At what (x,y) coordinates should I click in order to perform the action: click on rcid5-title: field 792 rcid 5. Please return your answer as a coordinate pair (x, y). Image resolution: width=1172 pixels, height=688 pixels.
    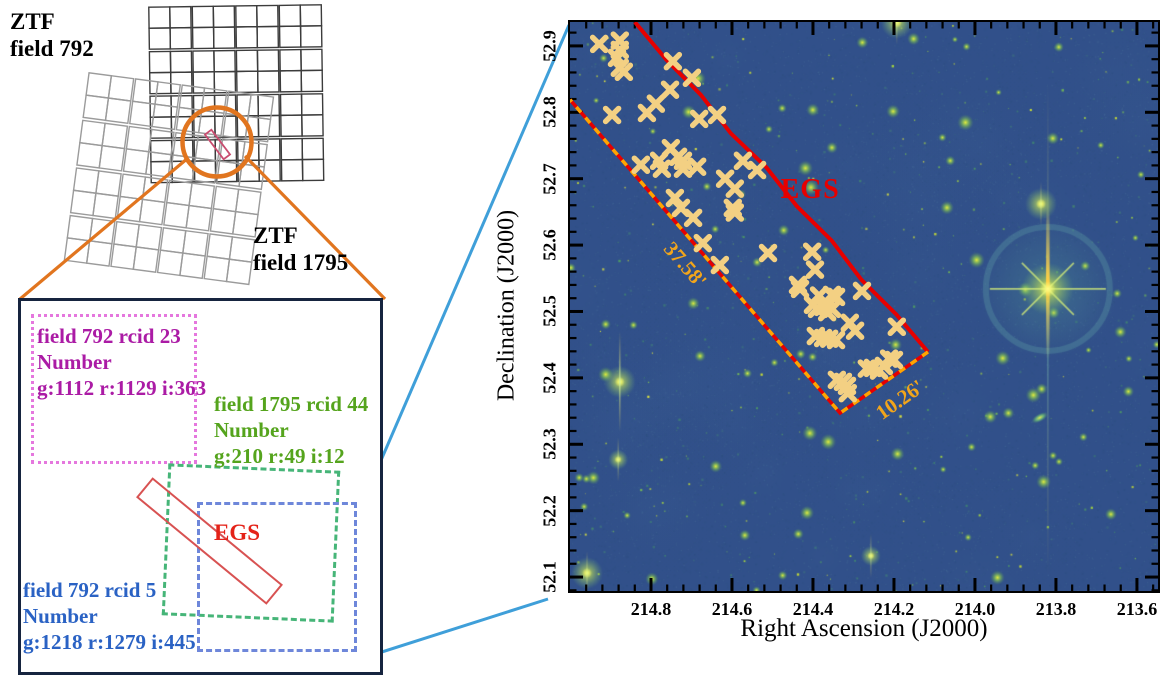
    Looking at the image, I should click on (90, 590).